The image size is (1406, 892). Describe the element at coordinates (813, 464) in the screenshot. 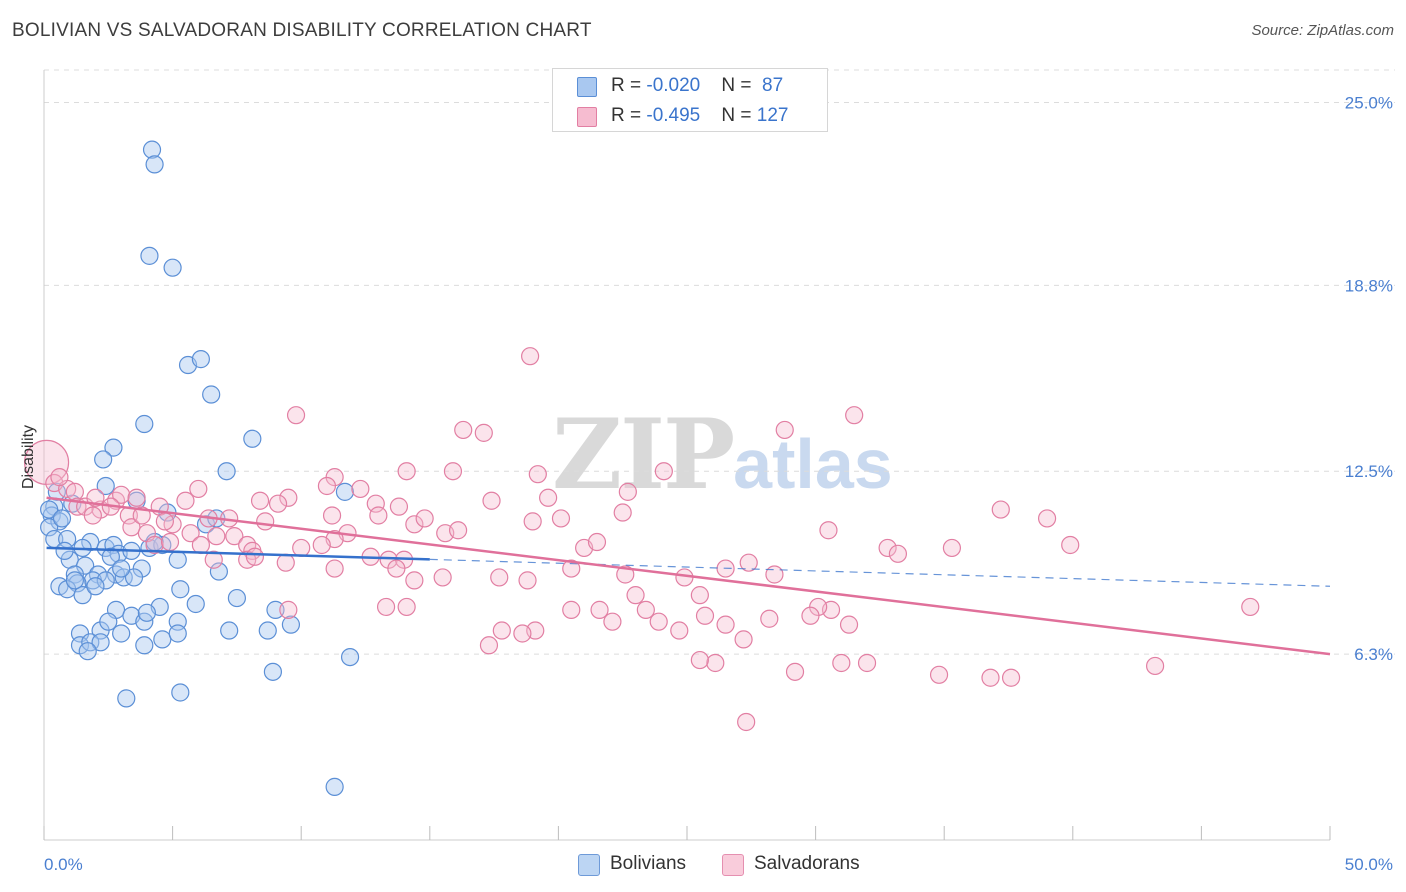

I see `watermark-atlas: atlas` at that location.